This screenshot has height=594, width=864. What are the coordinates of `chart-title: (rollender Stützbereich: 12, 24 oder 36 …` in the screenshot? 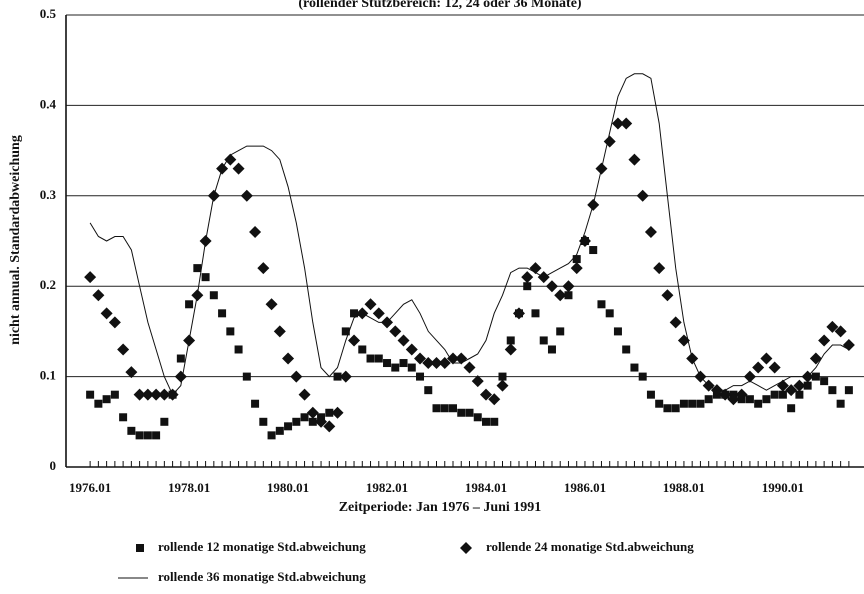 It's located at (440, 5).